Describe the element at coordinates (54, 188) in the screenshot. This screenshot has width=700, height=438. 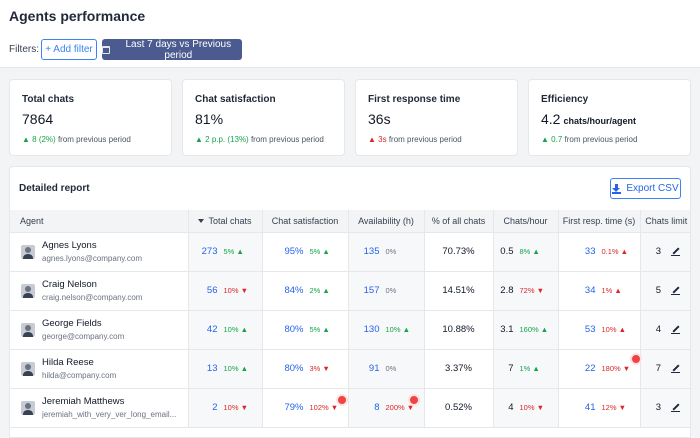
I see `report-title: Detailed report` at that location.